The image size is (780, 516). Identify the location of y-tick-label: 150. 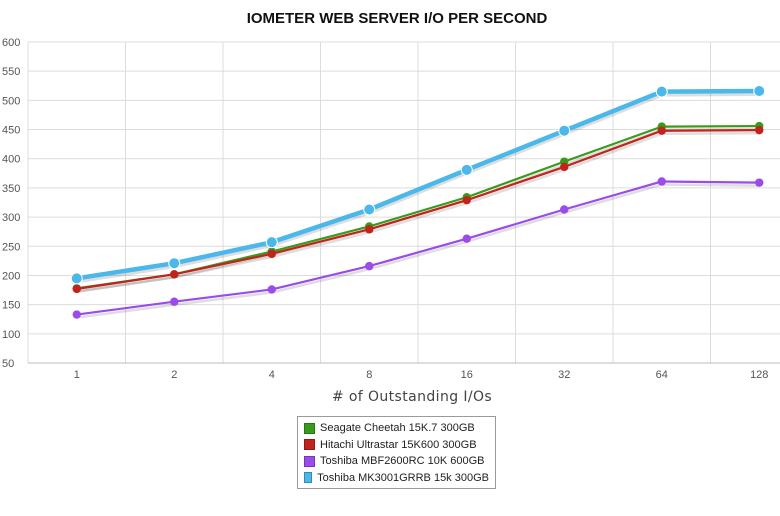
(11, 306).